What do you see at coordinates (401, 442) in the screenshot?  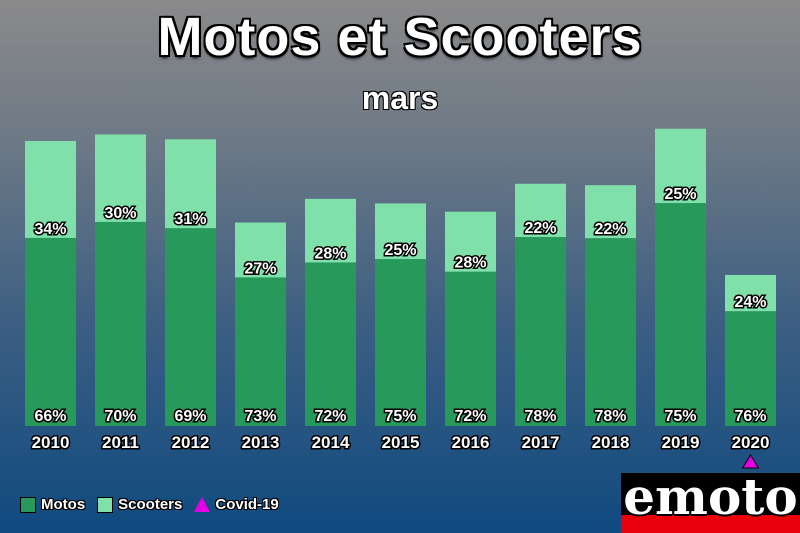 I see `tick-label-2015: 2015` at bounding box center [401, 442].